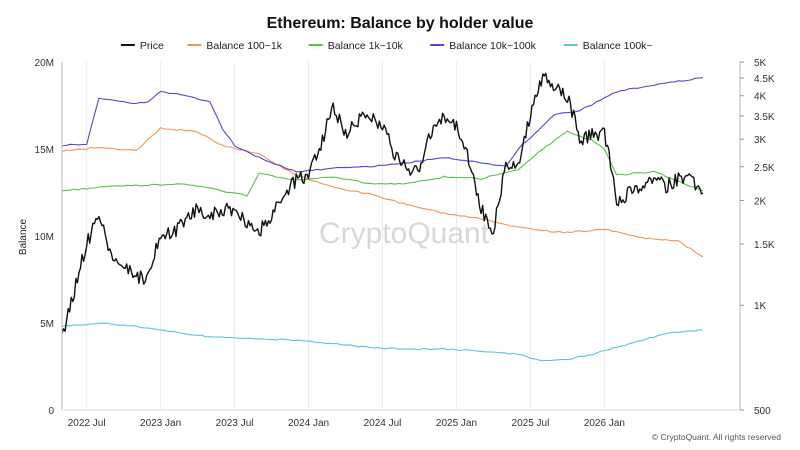  What do you see at coordinates (760, 201) in the screenshot?
I see `y-right-tick-label: 2K` at bounding box center [760, 201].